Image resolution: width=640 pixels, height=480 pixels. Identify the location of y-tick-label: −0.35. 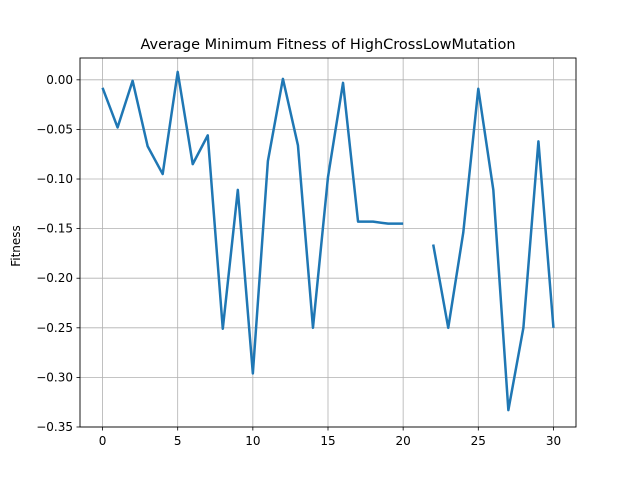
(54, 427).